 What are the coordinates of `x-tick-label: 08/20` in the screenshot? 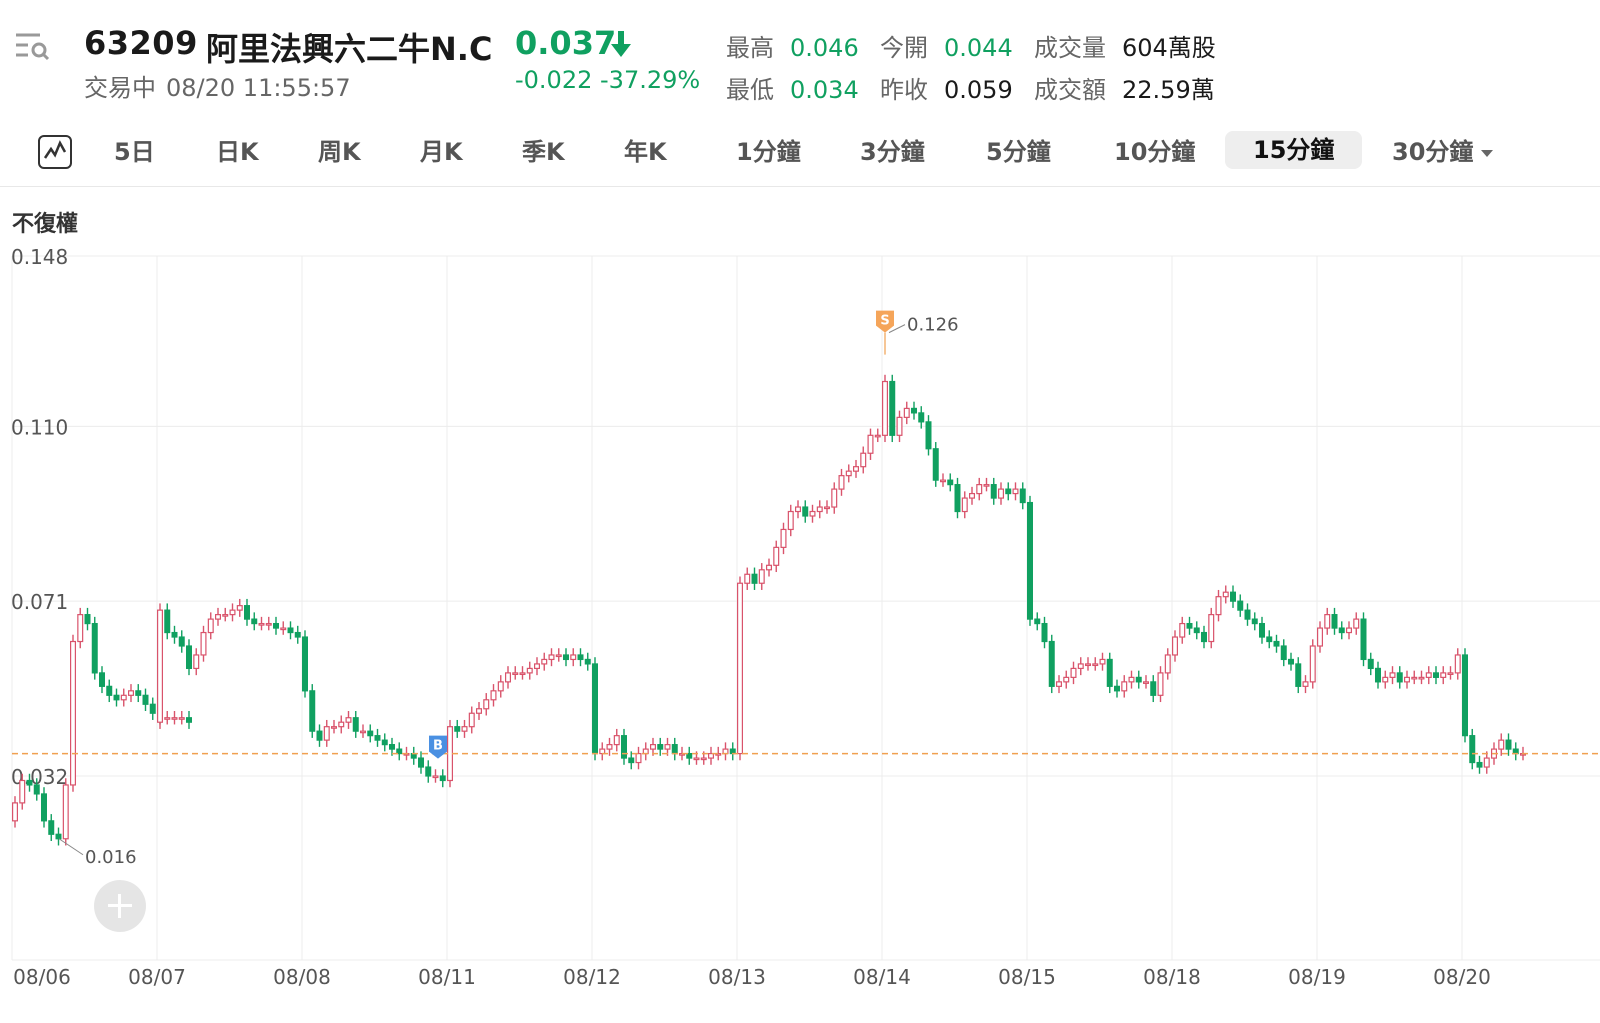 It's located at (1462, 977).